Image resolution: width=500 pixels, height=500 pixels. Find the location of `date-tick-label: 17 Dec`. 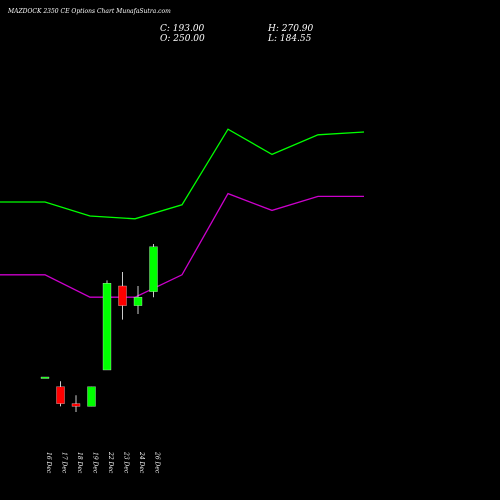

date-tick-label: 17 Dec is located at coordinates (64, 463).